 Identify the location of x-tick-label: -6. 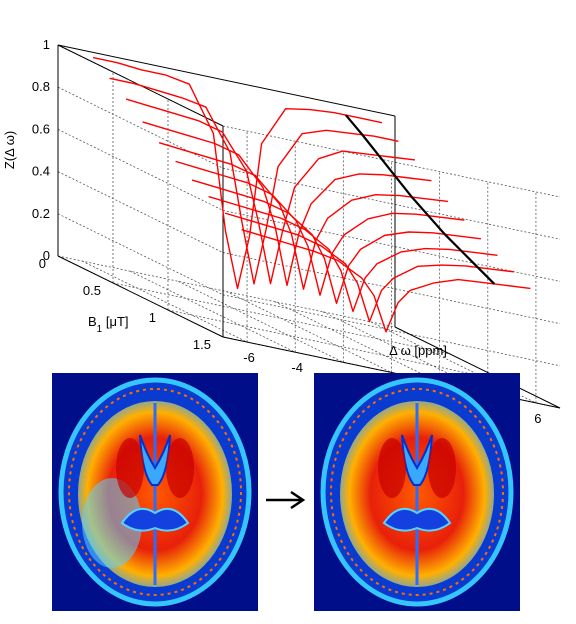
(249, 357).